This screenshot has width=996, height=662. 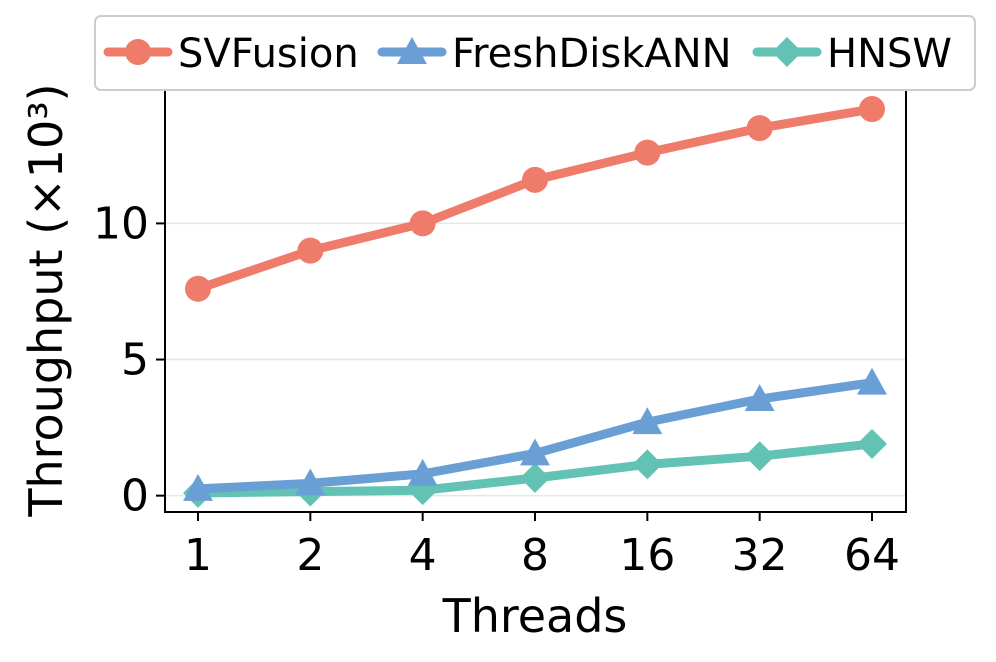 I want to click on x-tick-label: 64, so click(x=872, y=555).